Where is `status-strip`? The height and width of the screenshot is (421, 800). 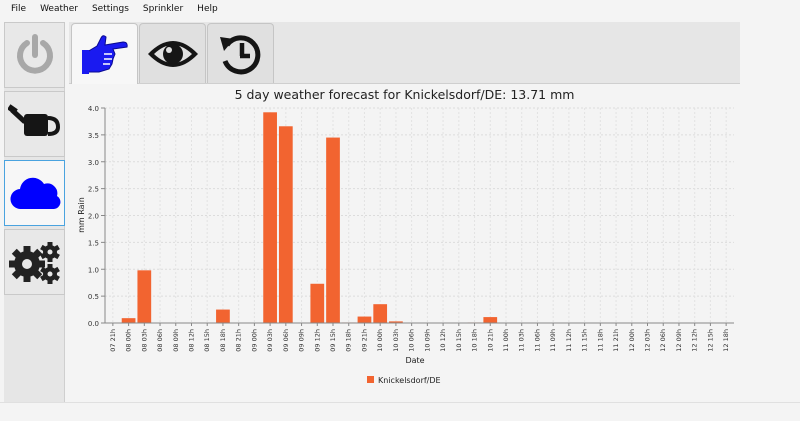 status-strip is located at coordinates (400, 411).